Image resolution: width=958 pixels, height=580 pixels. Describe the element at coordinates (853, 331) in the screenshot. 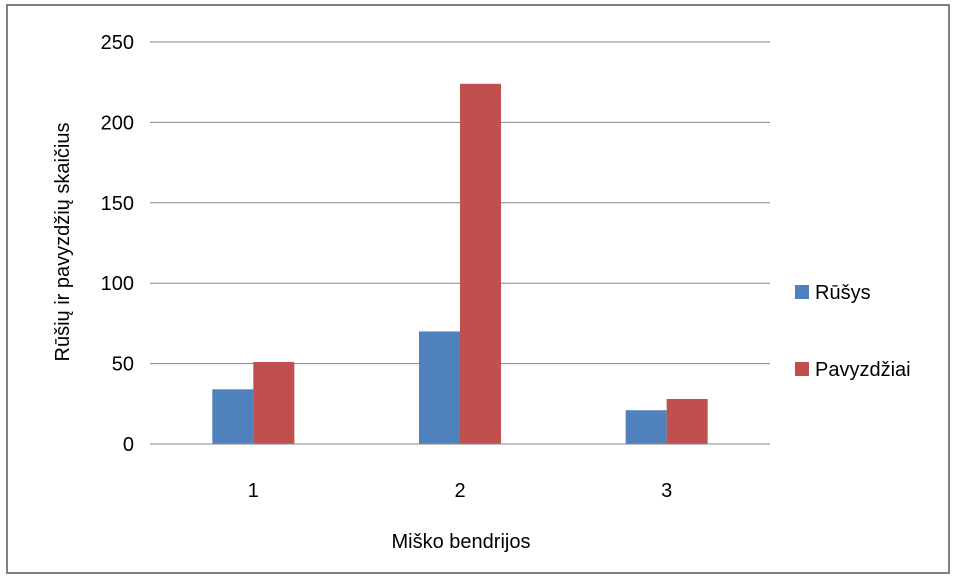

I see `legend: Rūšys Pavyzdžiai` at that location.